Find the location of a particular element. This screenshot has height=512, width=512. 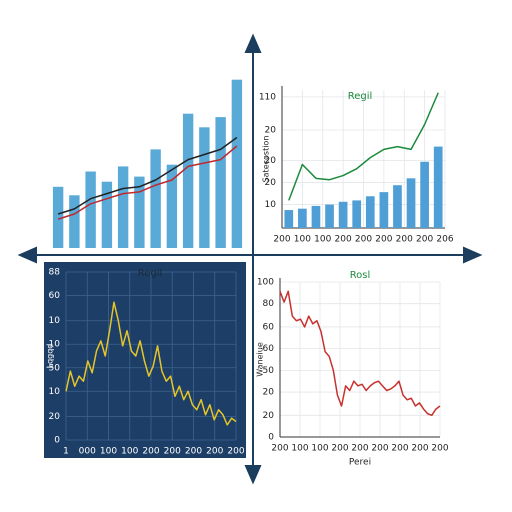

arrow-left is located at coordinates (27, 255).